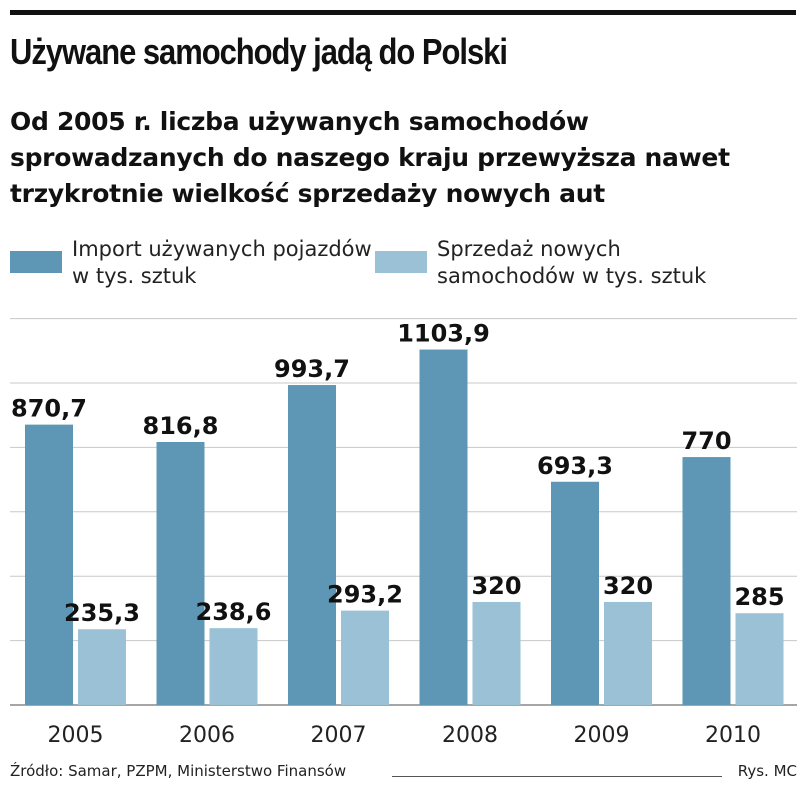  I want to click on value-label-new-sales: 285, so click(759, 597).